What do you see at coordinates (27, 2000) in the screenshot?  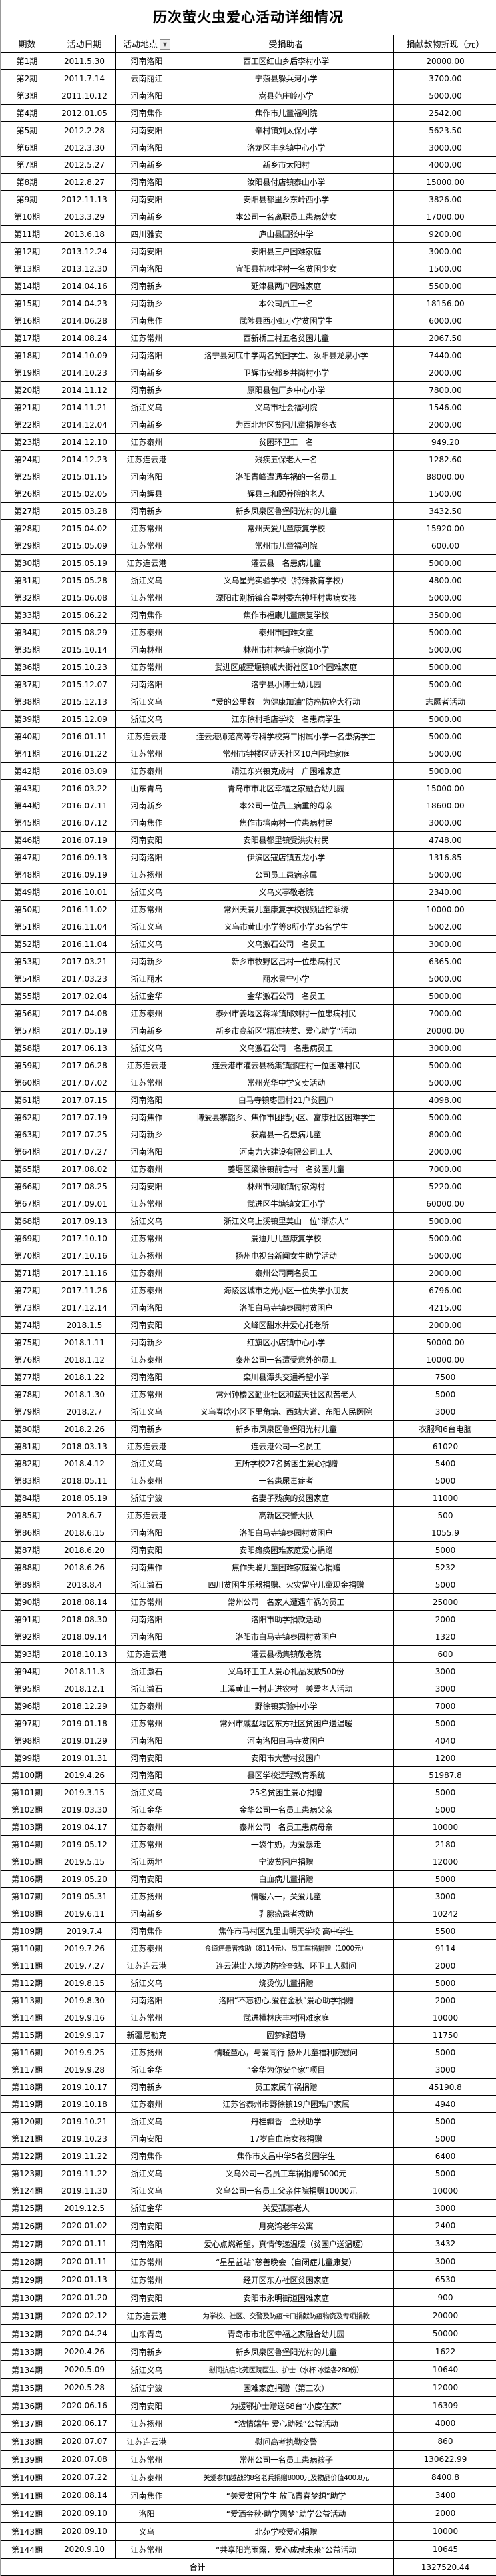 I see `cell-period: 第113期` at bounding box center [27, 2000].